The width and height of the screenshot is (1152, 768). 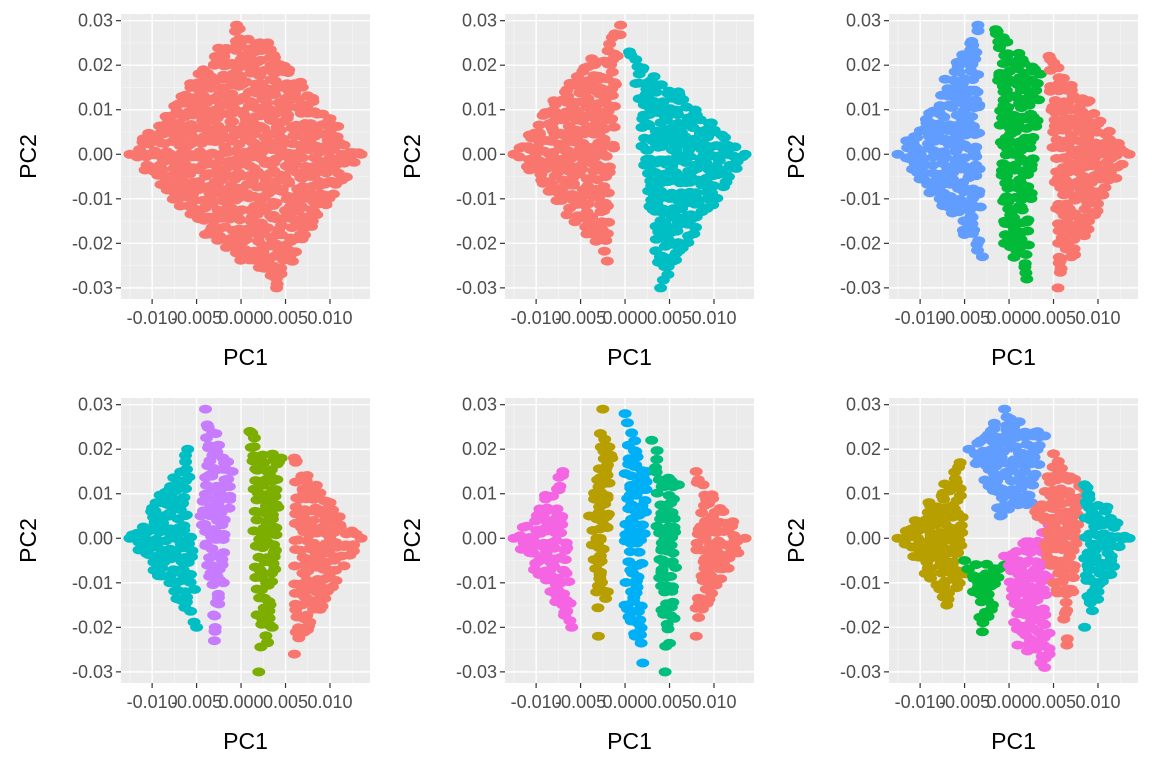 What do you see at coordinates (1060, 549) in the screenshot?
I see `cluster-5-points` at bounding box center [1060, 549].